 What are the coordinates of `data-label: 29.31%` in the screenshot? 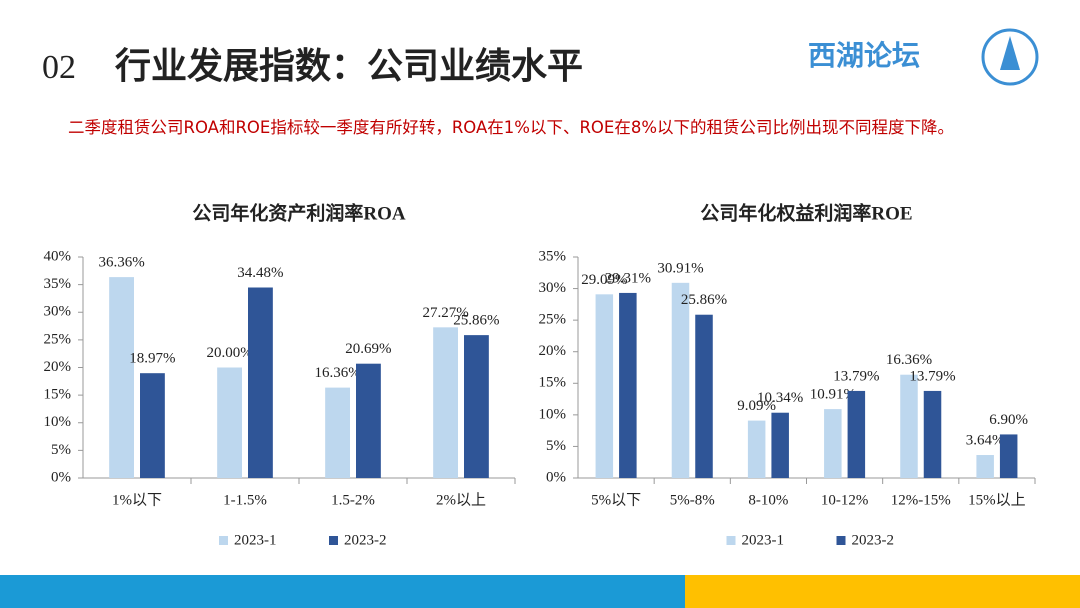 It's located at (628, 278).